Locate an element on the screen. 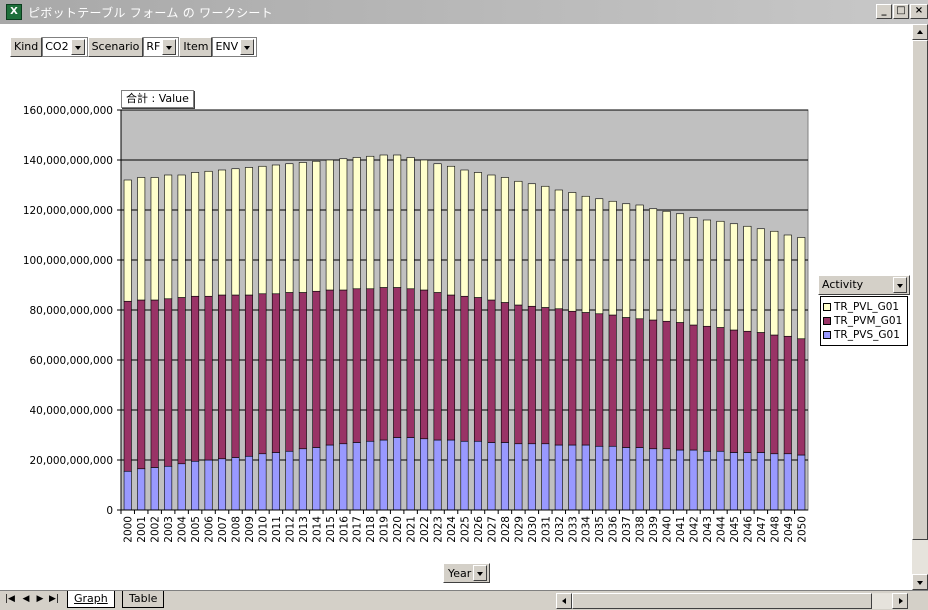 Image resolution: width=928 pixels, height=610 pixels. tab-graph: Graph is located at coordinates (91, 599).